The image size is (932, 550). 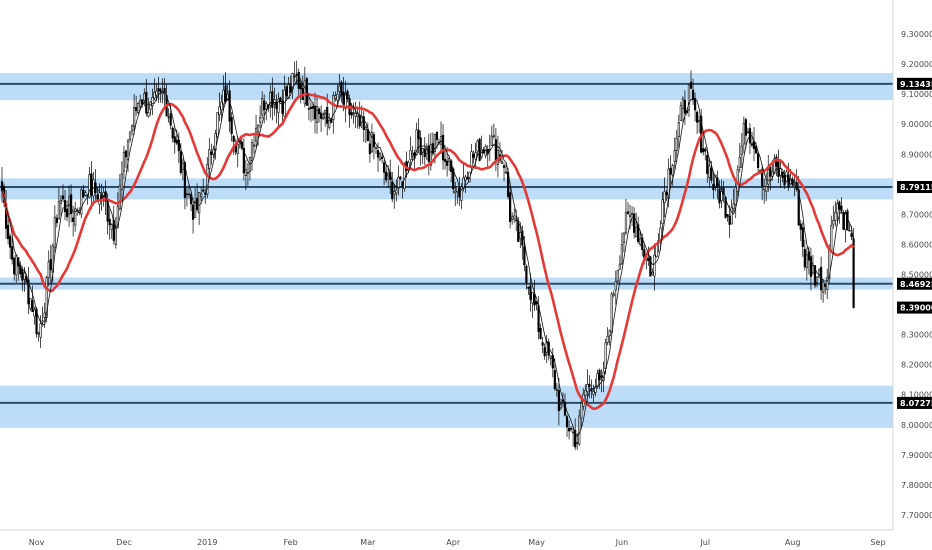 What do you see at coordinates (916, 308) in the screenshot?
I see `price-tag-label: 8.39000` at bounding box center [916, 308].